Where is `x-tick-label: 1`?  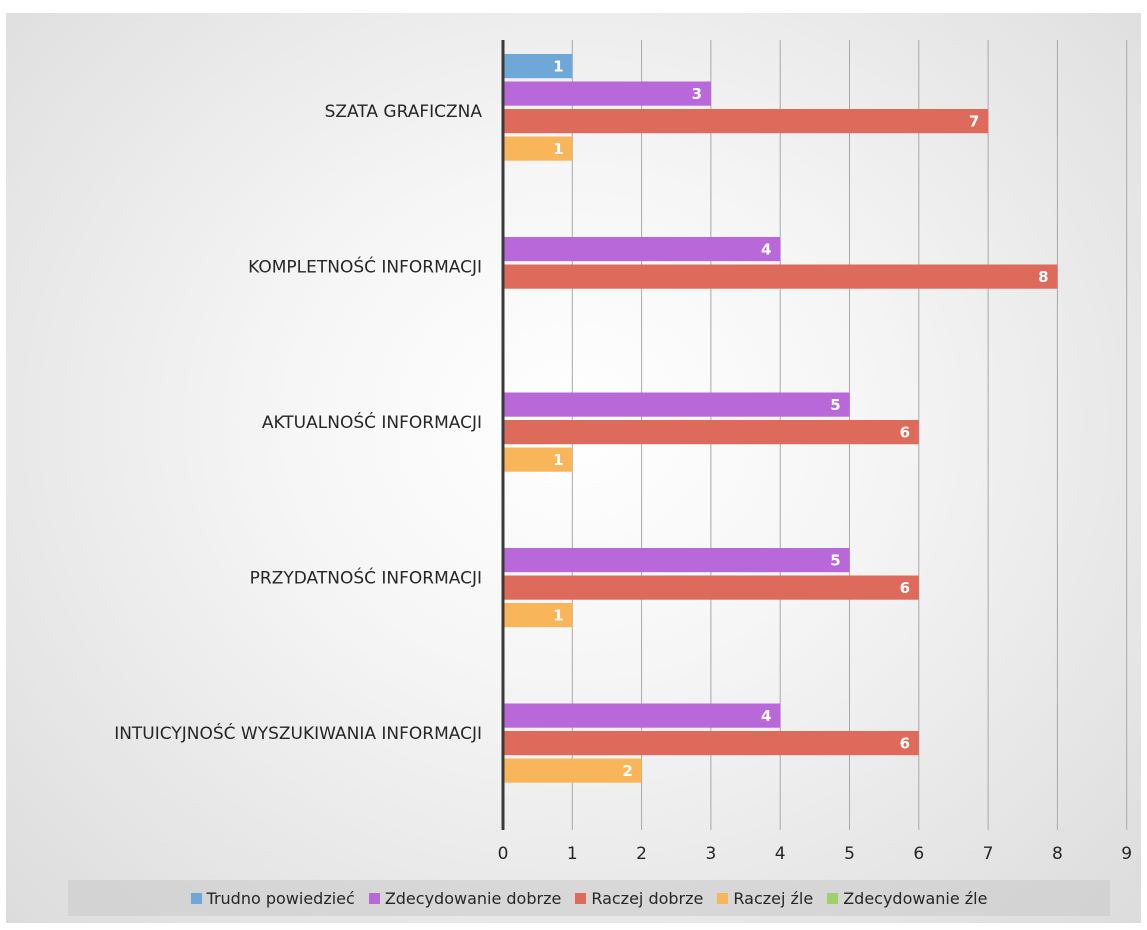 x-tick-label: 1 is located at coordinates (572, 854).